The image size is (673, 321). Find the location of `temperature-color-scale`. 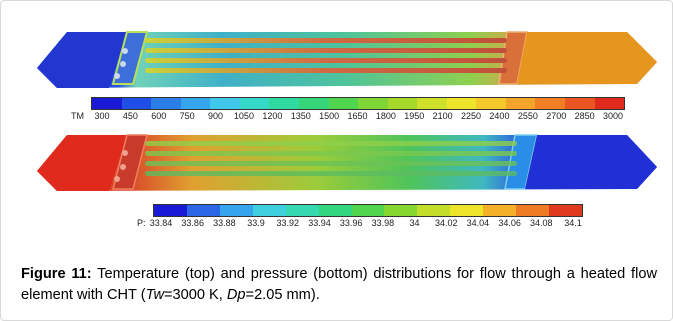

temperature-color-scale is located at coordinates (358, 103).